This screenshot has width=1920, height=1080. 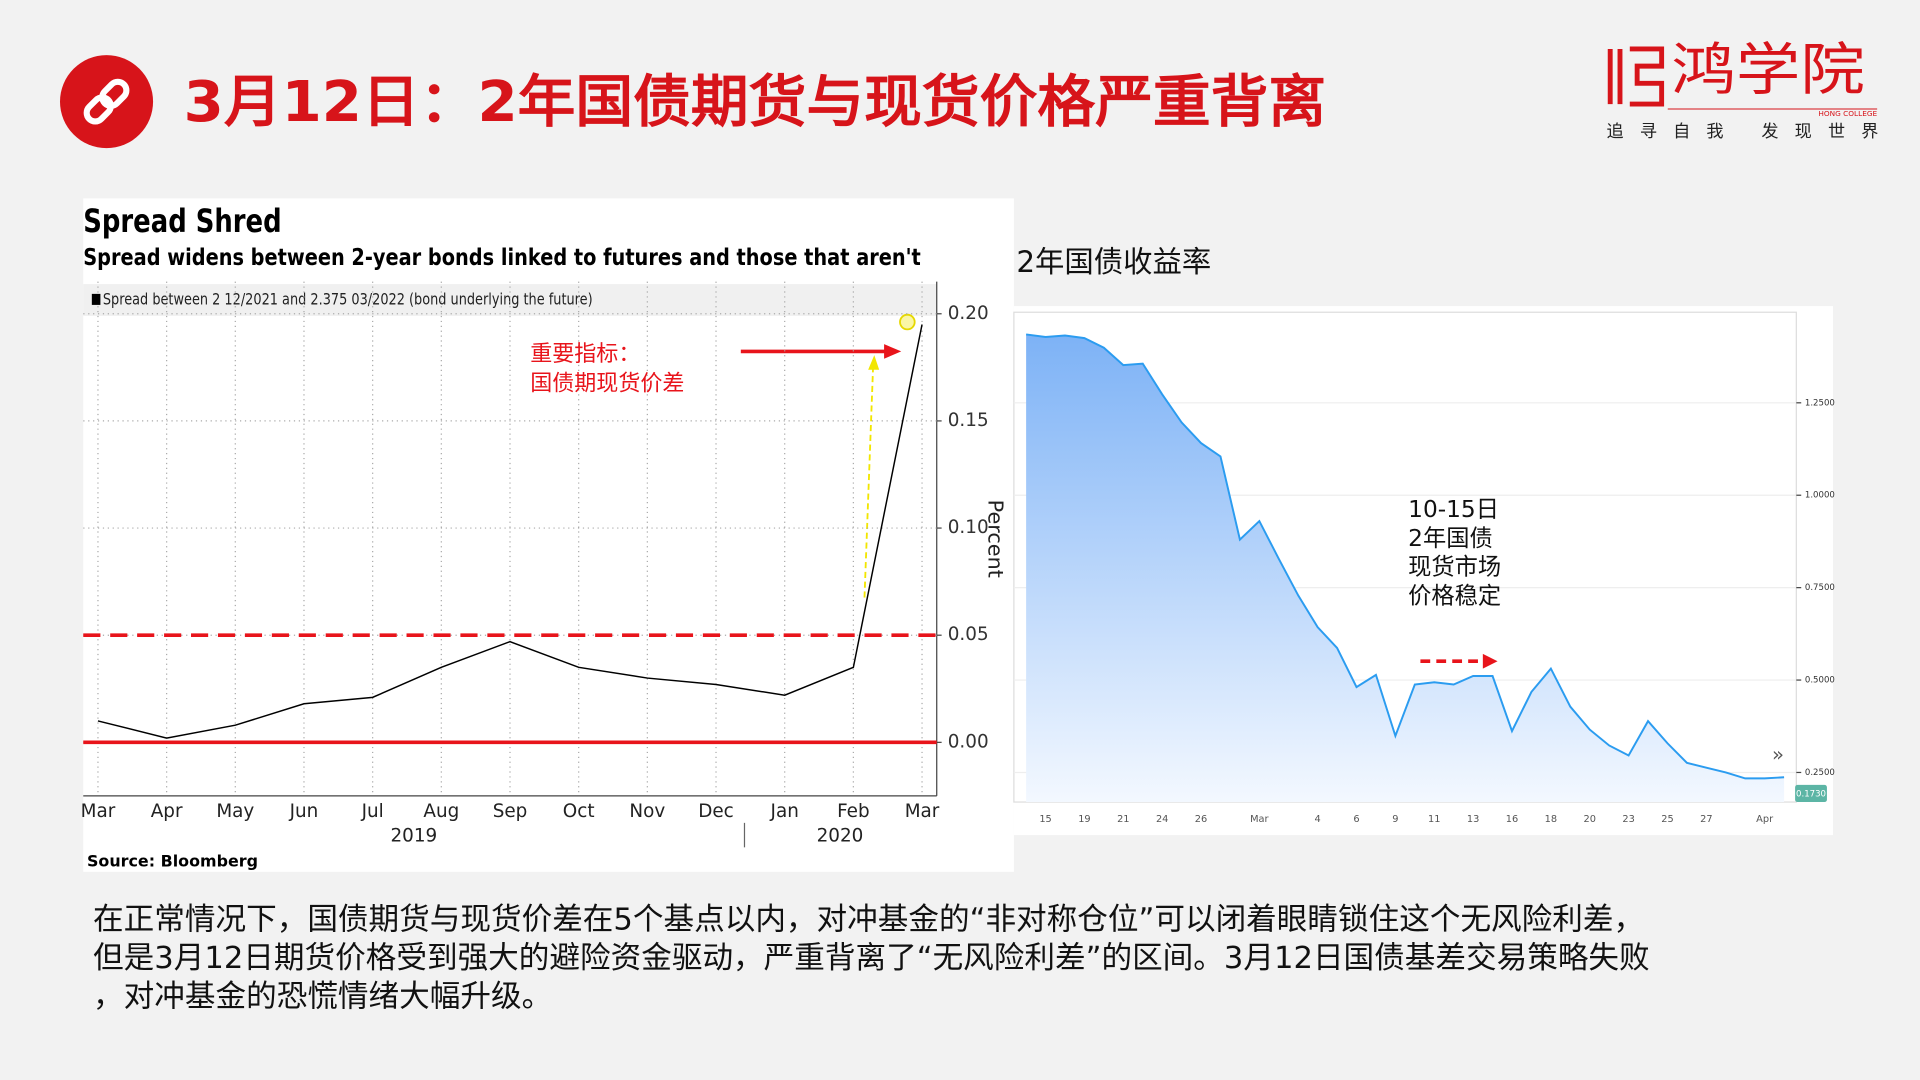 I want to click on y-tick-label: 1.2500, so click(x=1820, y=403).